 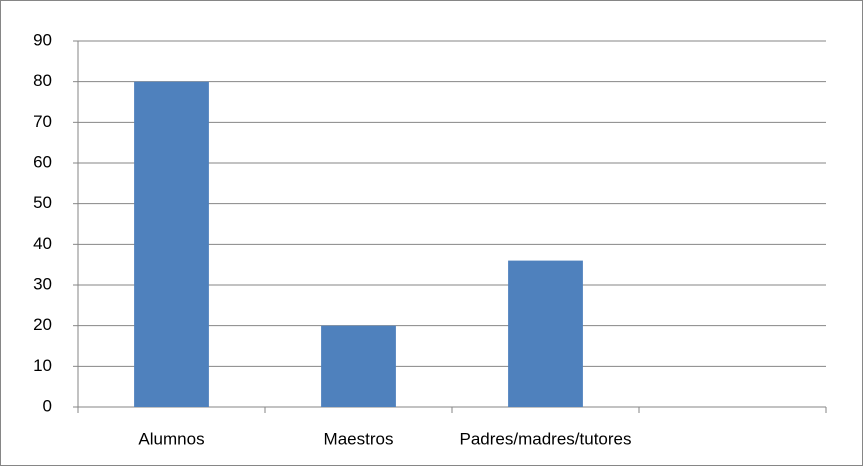 What do you see at coordinates (359, 438) in the screenshot?
I see `x-tick-label: Maestros` at bounding box center [359, 438].